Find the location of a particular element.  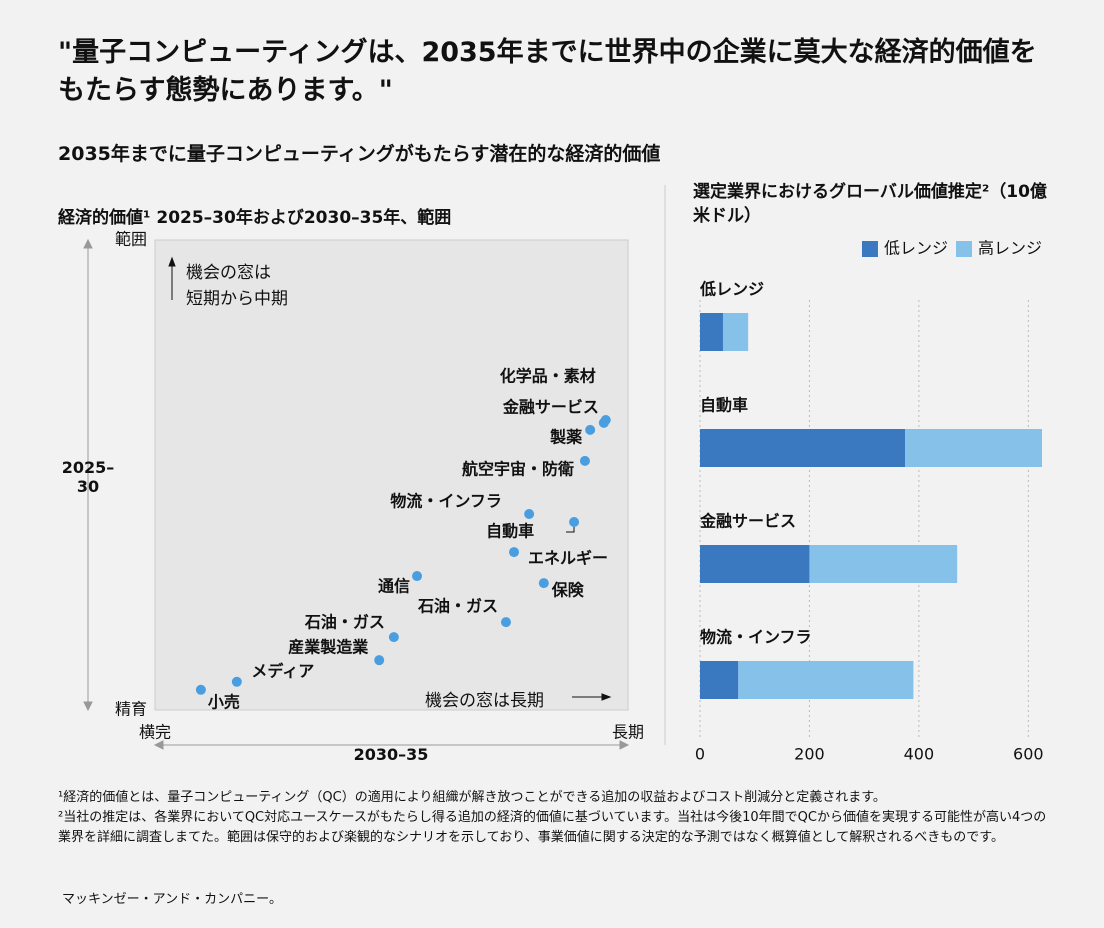

category-label: 金融サービス is located at coordinates (747, 521).